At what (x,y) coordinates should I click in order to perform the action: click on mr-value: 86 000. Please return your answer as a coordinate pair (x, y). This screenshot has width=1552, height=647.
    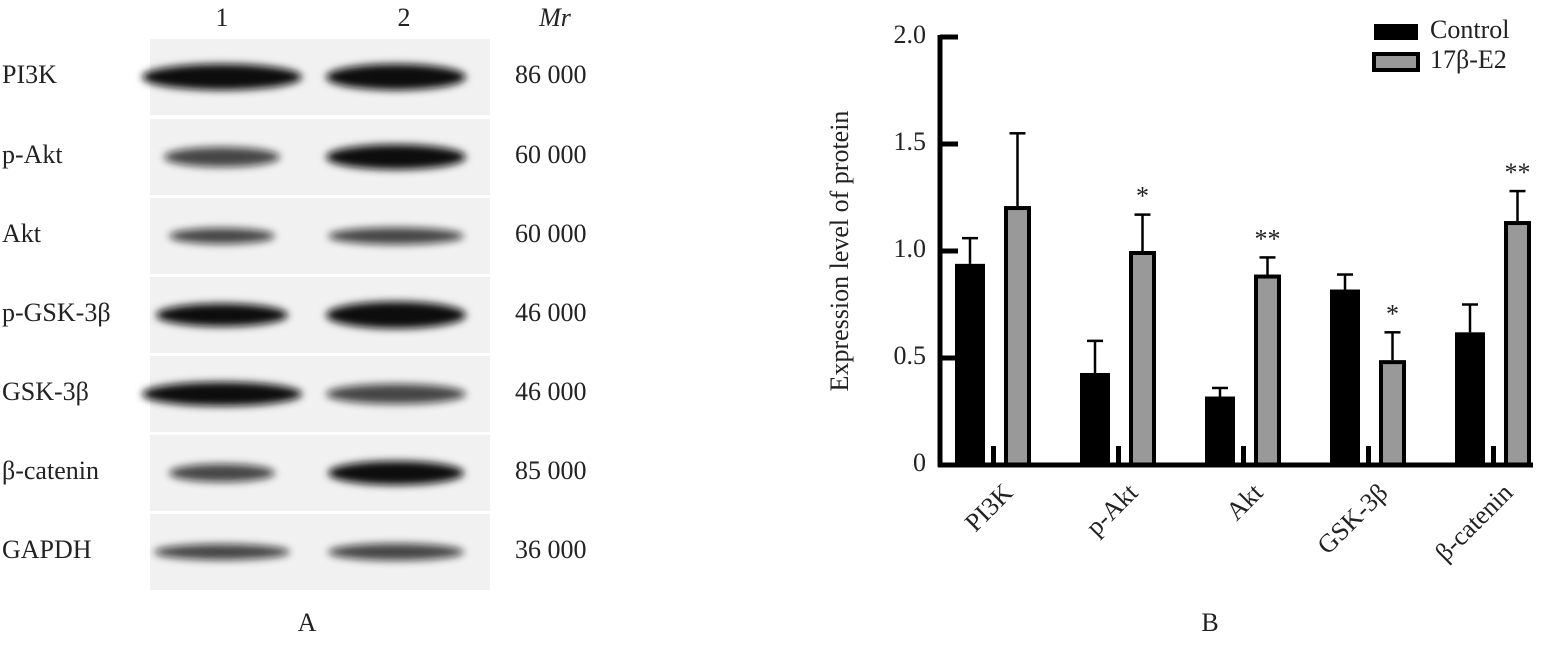
    Looking at the image, I should click on (551, 74).